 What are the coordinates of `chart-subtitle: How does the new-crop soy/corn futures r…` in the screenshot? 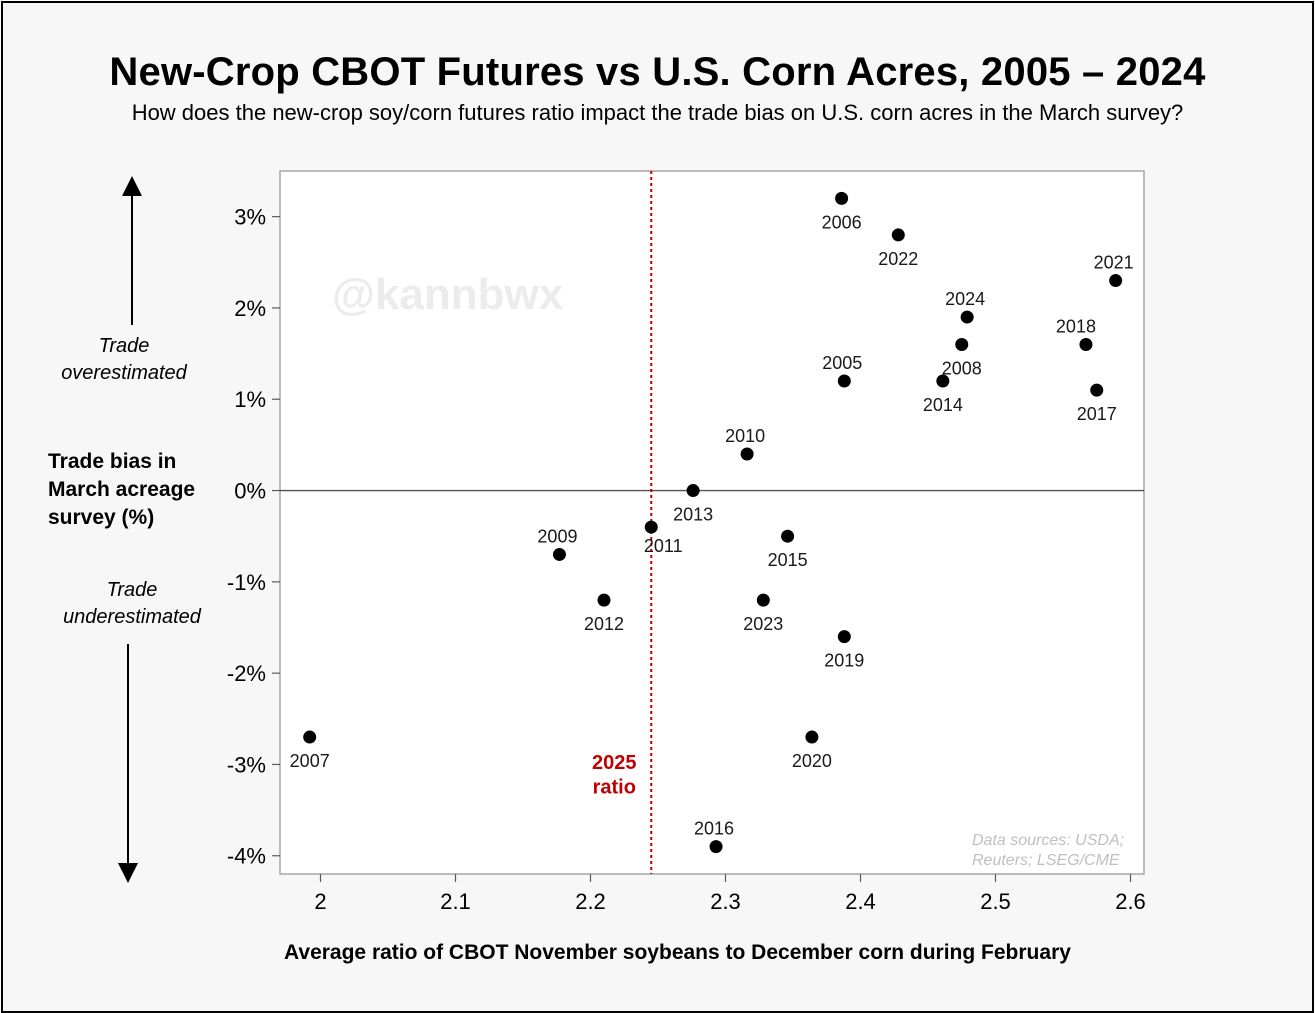 It's located at (657, 112).